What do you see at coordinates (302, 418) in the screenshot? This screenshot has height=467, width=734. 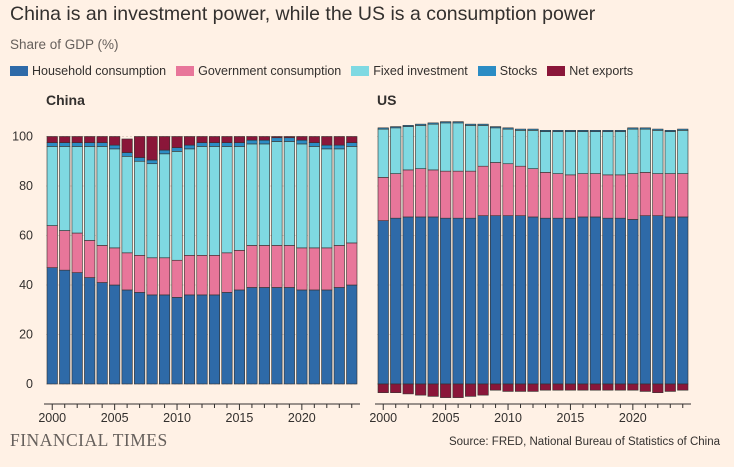 I see `china-x-tick-label: 2020` at bounding box center [302, 418].